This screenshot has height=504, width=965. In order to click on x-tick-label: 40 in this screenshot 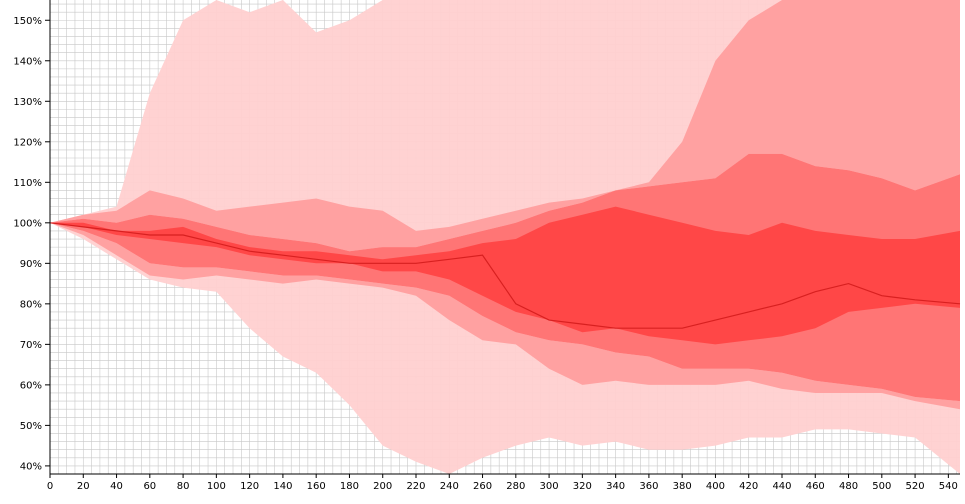, I will do `click(116, 486)`.